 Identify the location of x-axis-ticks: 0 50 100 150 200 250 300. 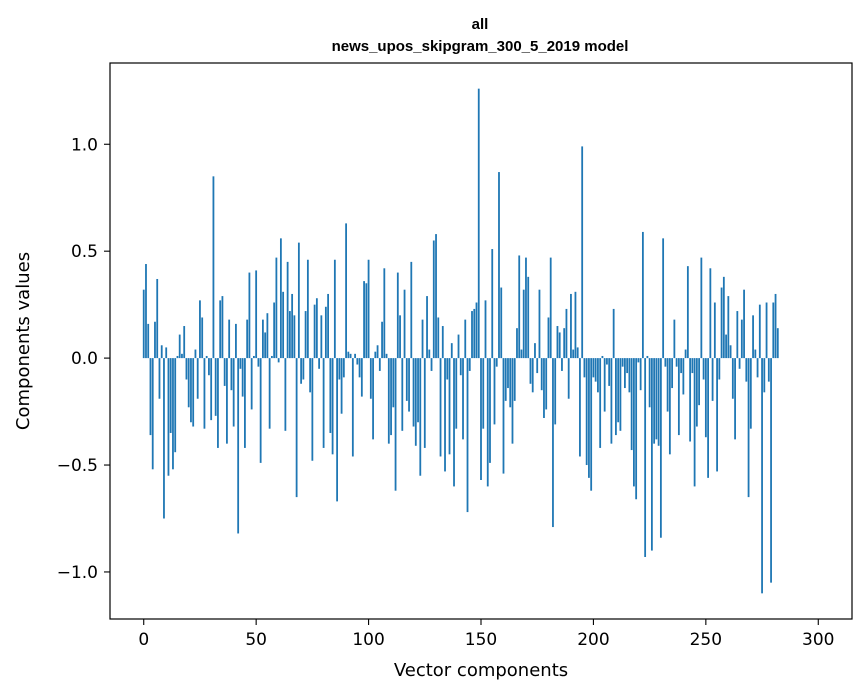
(486, 634).